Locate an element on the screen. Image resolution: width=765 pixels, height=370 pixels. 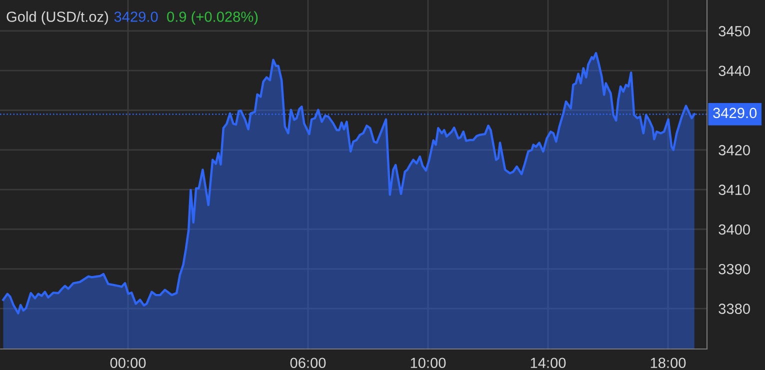
x-tick-label: 00:00 is located at coordinates (128, 363).